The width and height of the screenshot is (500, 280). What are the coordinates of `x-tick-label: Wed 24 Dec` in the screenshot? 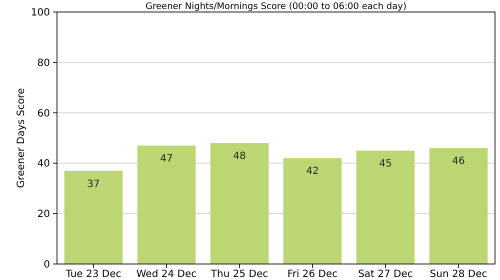 It's located at (166, 274).